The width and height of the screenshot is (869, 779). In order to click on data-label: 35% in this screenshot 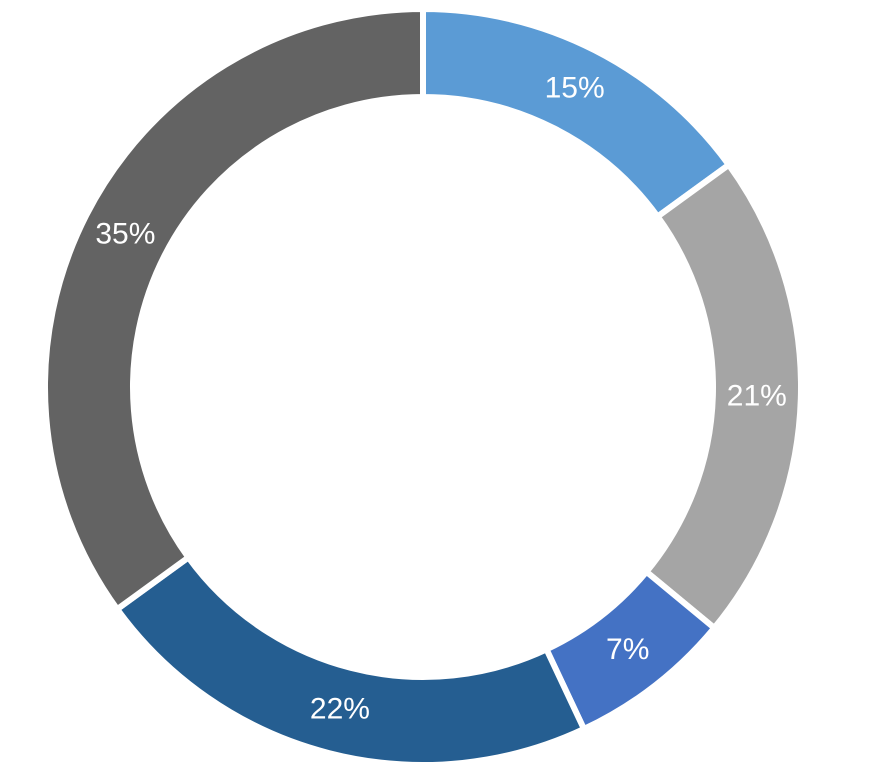, I will do `click(125, 233)`.